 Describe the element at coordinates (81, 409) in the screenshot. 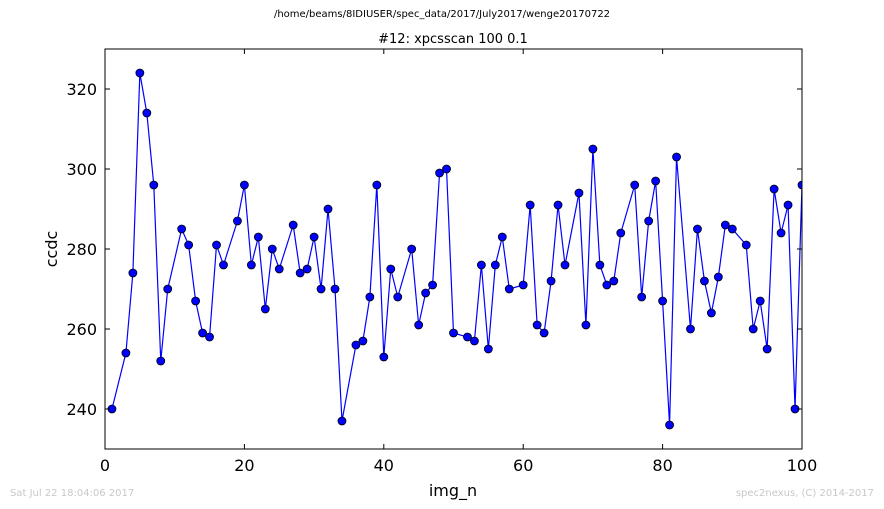

I see `y-tick-label: 240` at that location.